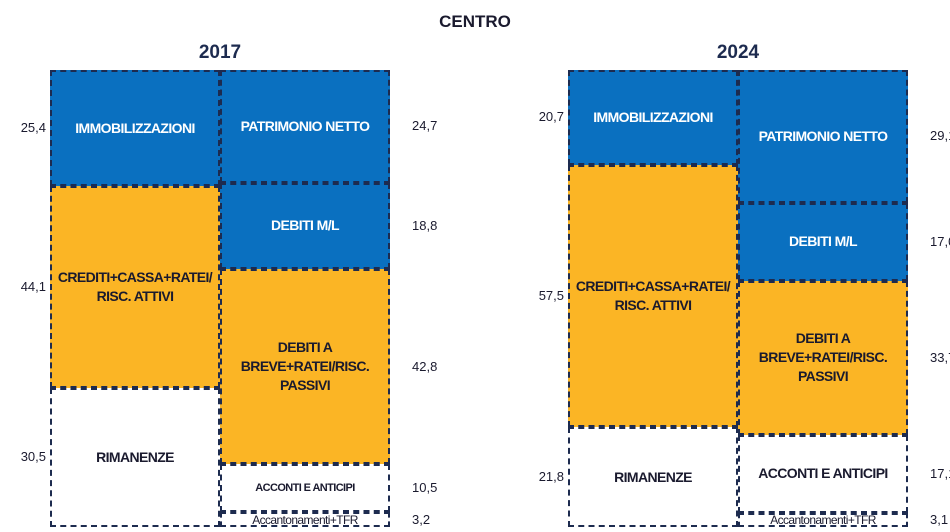  I want to click on value-label: 3,2, so click(421, 519).